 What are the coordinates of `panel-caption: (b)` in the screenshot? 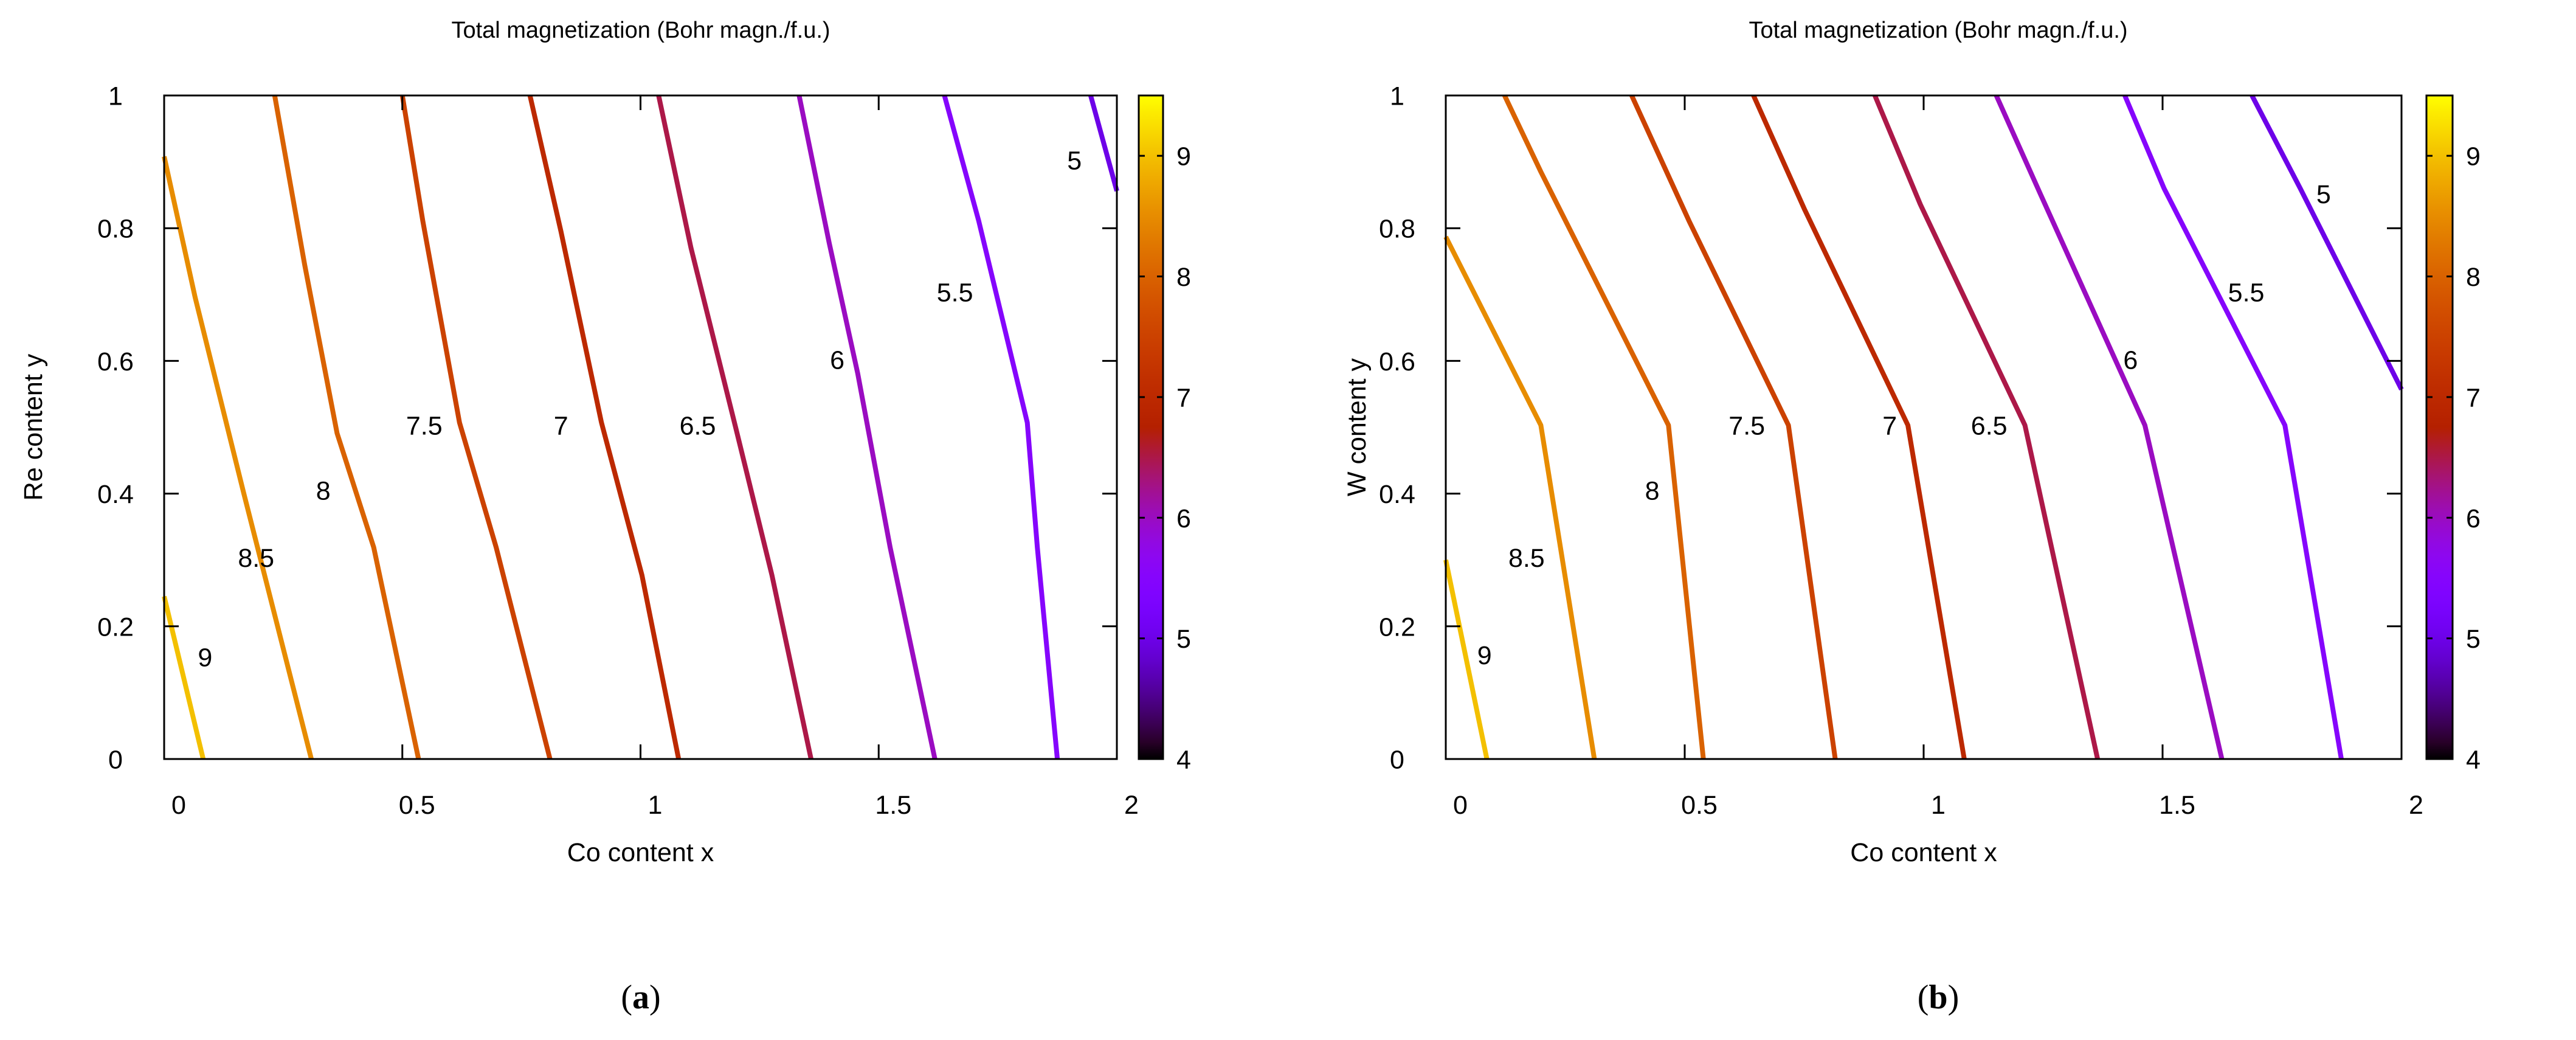 It's located at (1938, 997).